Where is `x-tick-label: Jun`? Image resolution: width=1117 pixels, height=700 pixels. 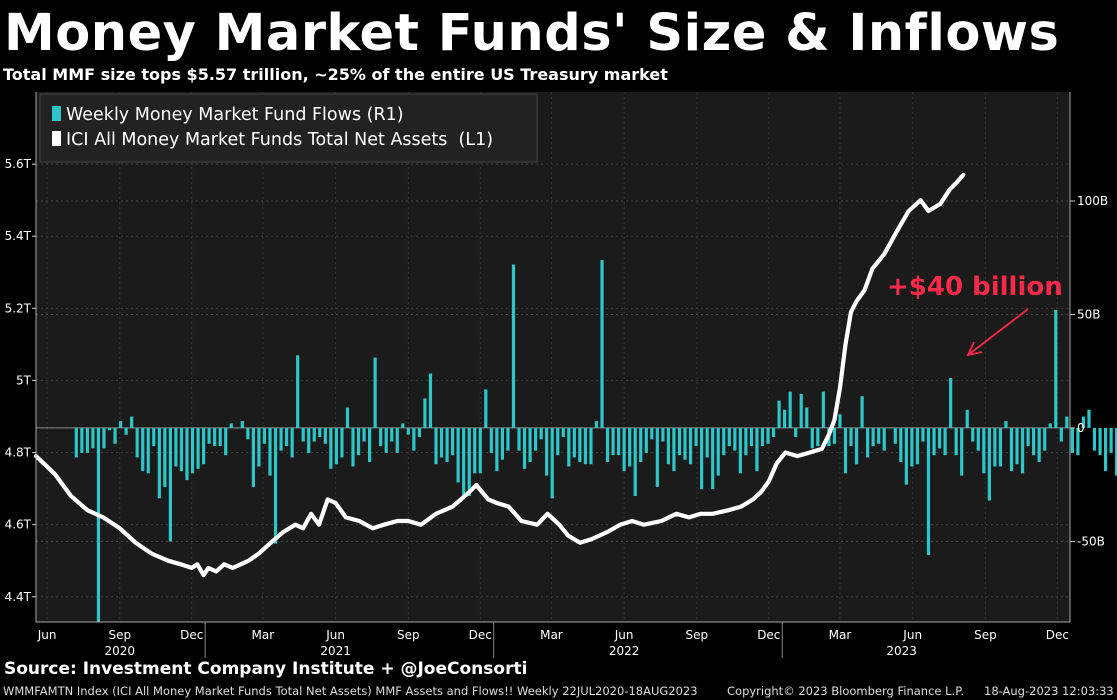 x-tick-label: Jun is located at coordinates (335, 635).